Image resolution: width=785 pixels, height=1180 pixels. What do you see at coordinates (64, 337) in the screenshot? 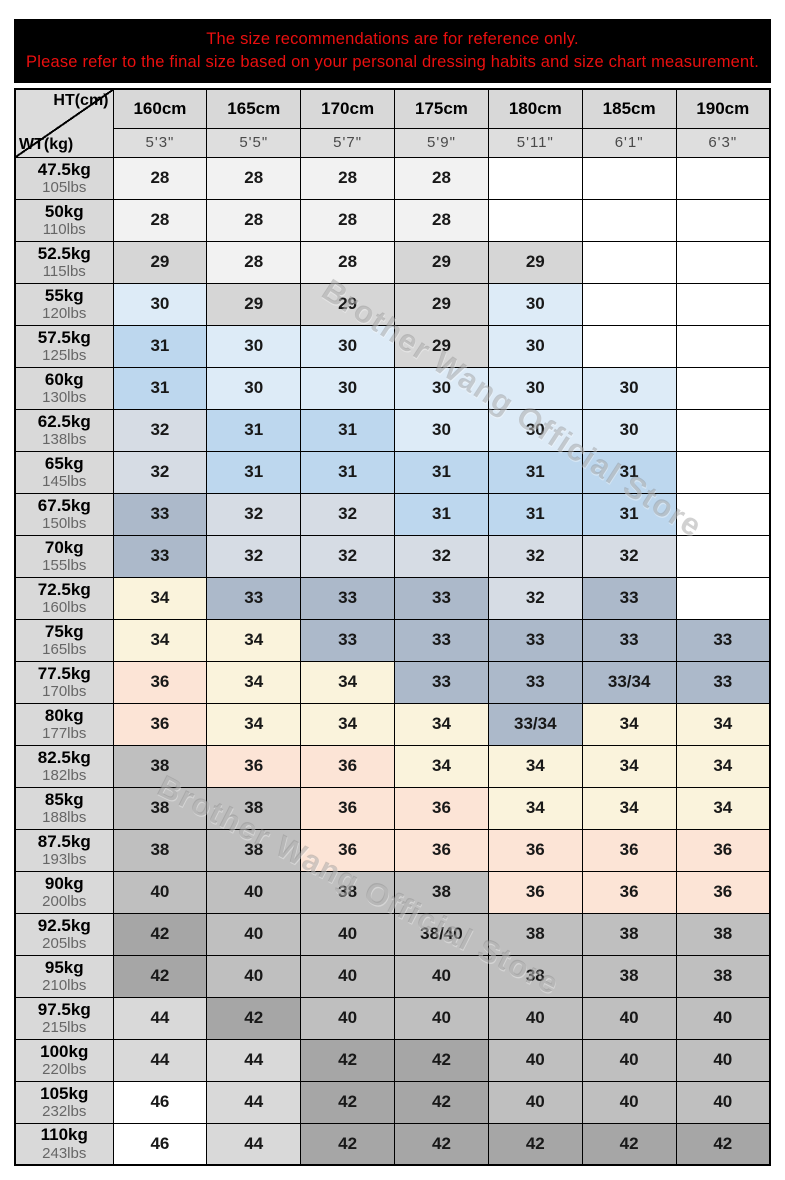
I see `weight-kg: 57.5kg` at bounding box center [64, 337].